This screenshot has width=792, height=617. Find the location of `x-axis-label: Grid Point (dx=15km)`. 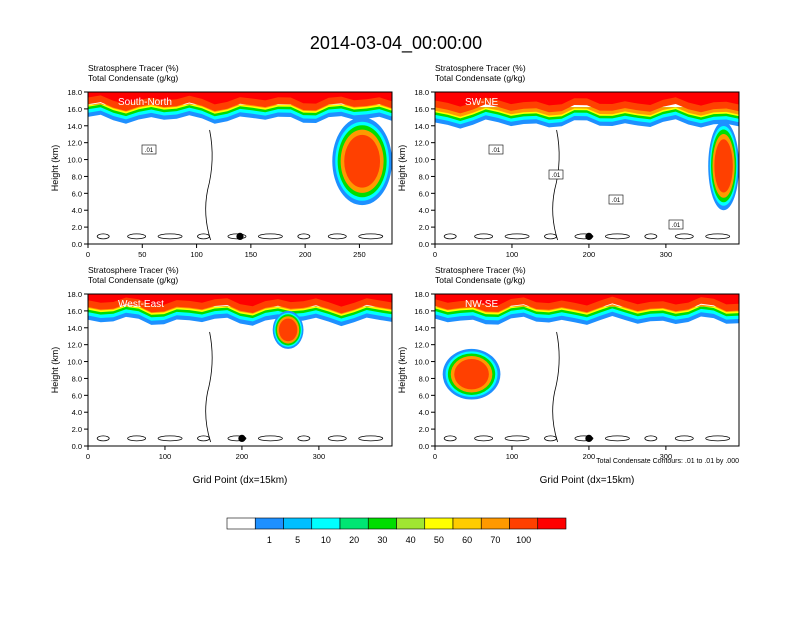

x-axis-label: Grid Point (dx=15km) is located at coordinates (587, 480).